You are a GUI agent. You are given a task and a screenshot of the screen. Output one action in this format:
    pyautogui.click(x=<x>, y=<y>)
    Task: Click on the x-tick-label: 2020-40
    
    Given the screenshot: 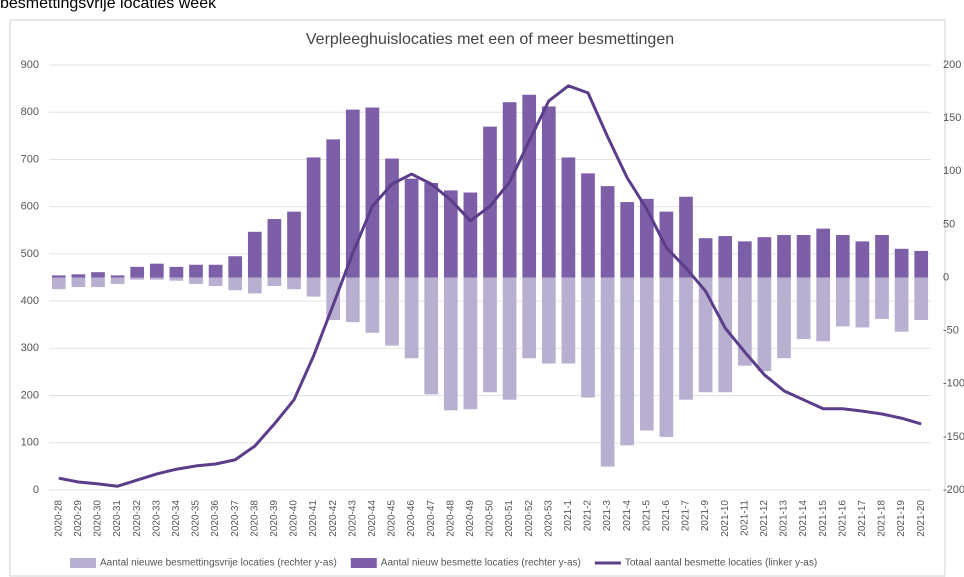 What is the action you would take?
    pyautogui.click(x=294, y=518)
    